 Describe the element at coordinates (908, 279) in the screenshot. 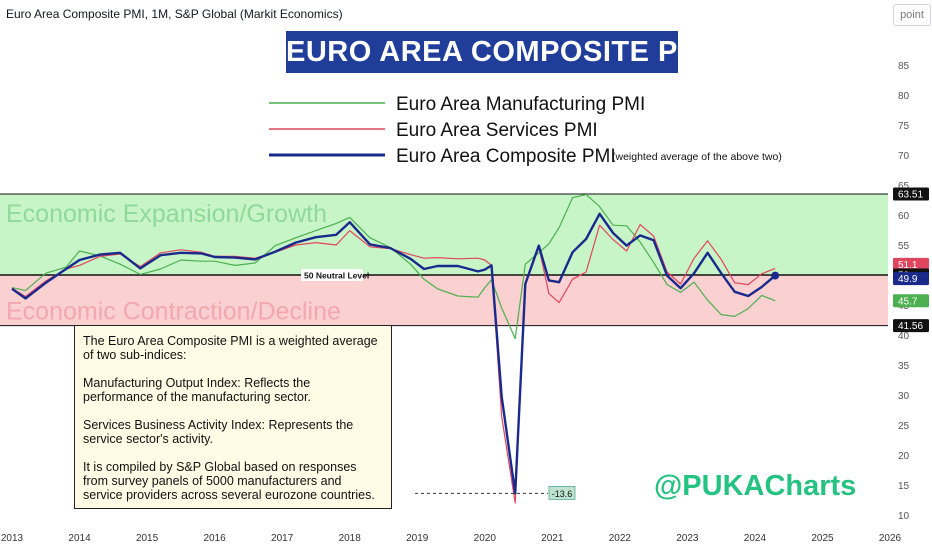

I see `price-label-49-9: 49.9` at that location.